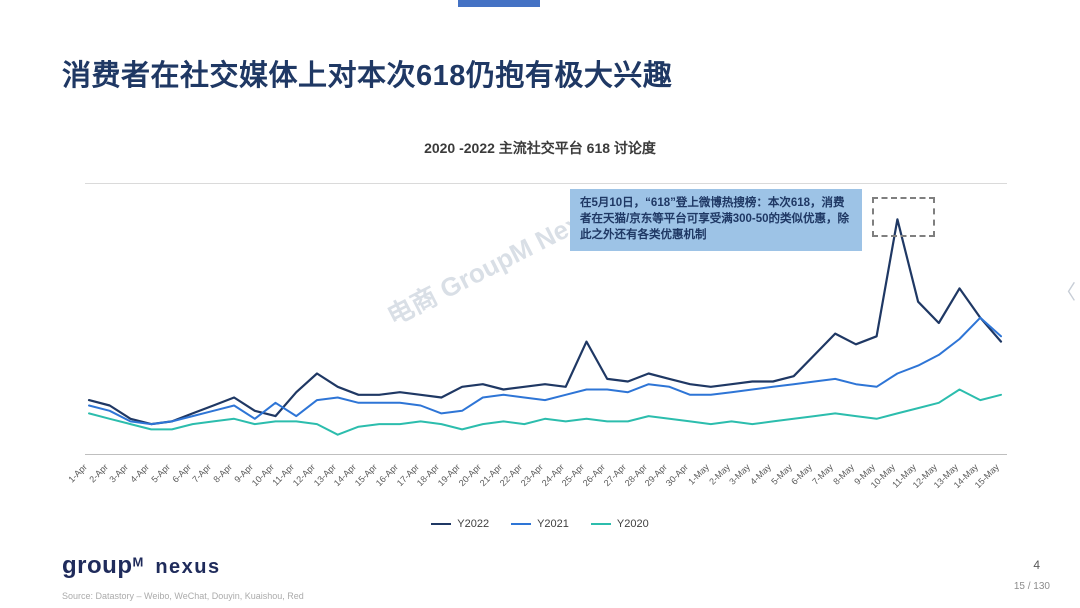 Image resolution: width=1080 pixels, height=608 pixels. Describe the element at coordinates (632, 524) in the screenshot. I see `legend-label: Y2020` at that location.